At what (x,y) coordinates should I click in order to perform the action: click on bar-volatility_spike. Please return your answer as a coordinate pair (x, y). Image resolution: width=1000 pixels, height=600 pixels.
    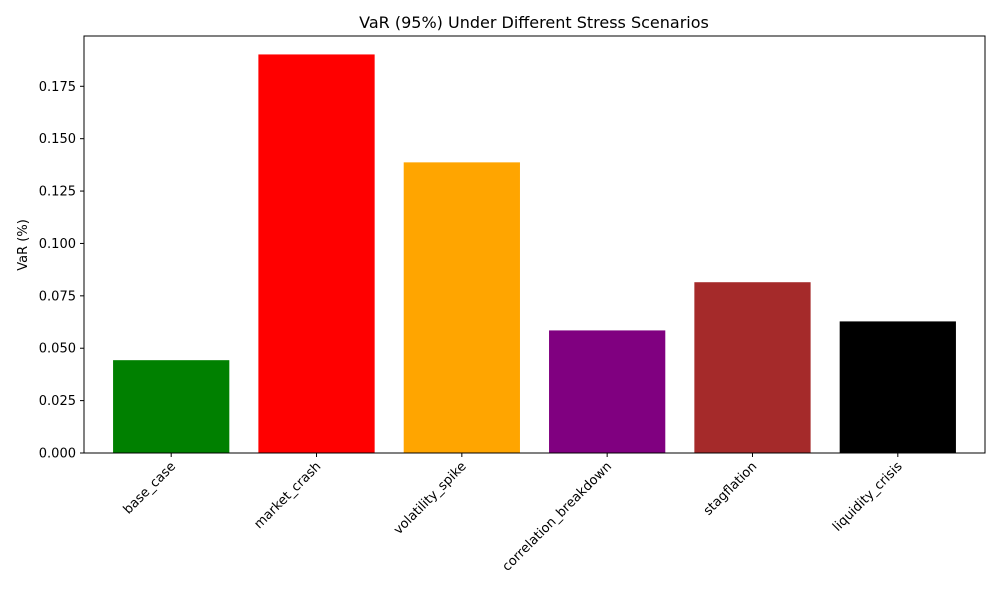
    Looking at the image, I should click on (461, 307).